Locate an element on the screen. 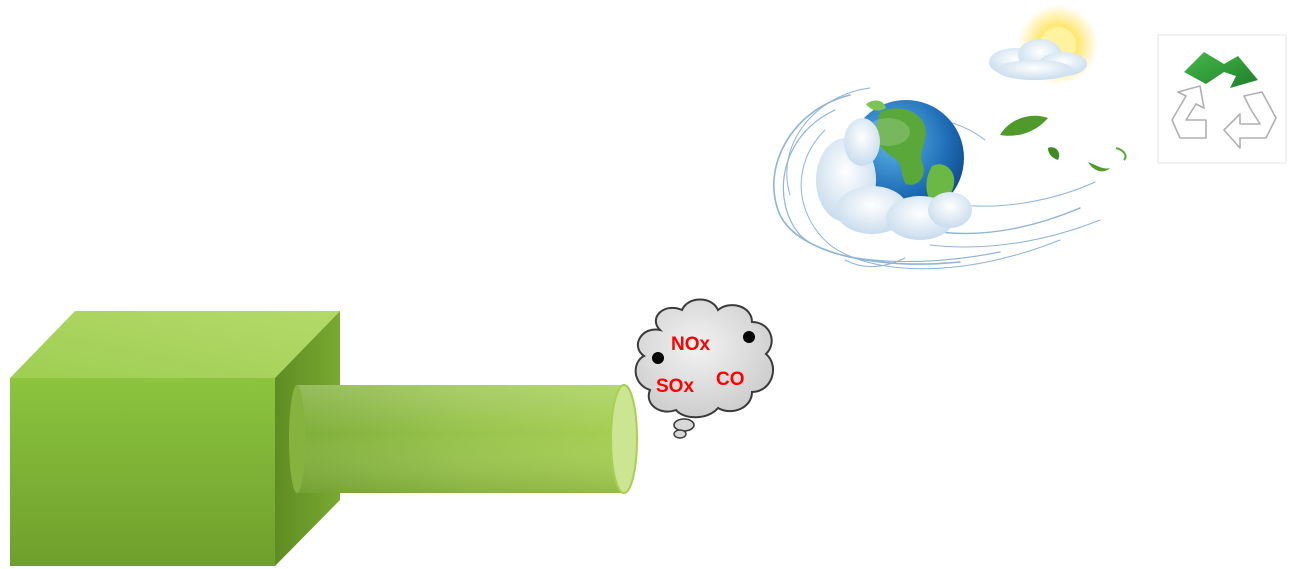 Image resolution: width=1293 pixels, height=569 pixels. exhaust-pipe is located at coordinates (463, 439).